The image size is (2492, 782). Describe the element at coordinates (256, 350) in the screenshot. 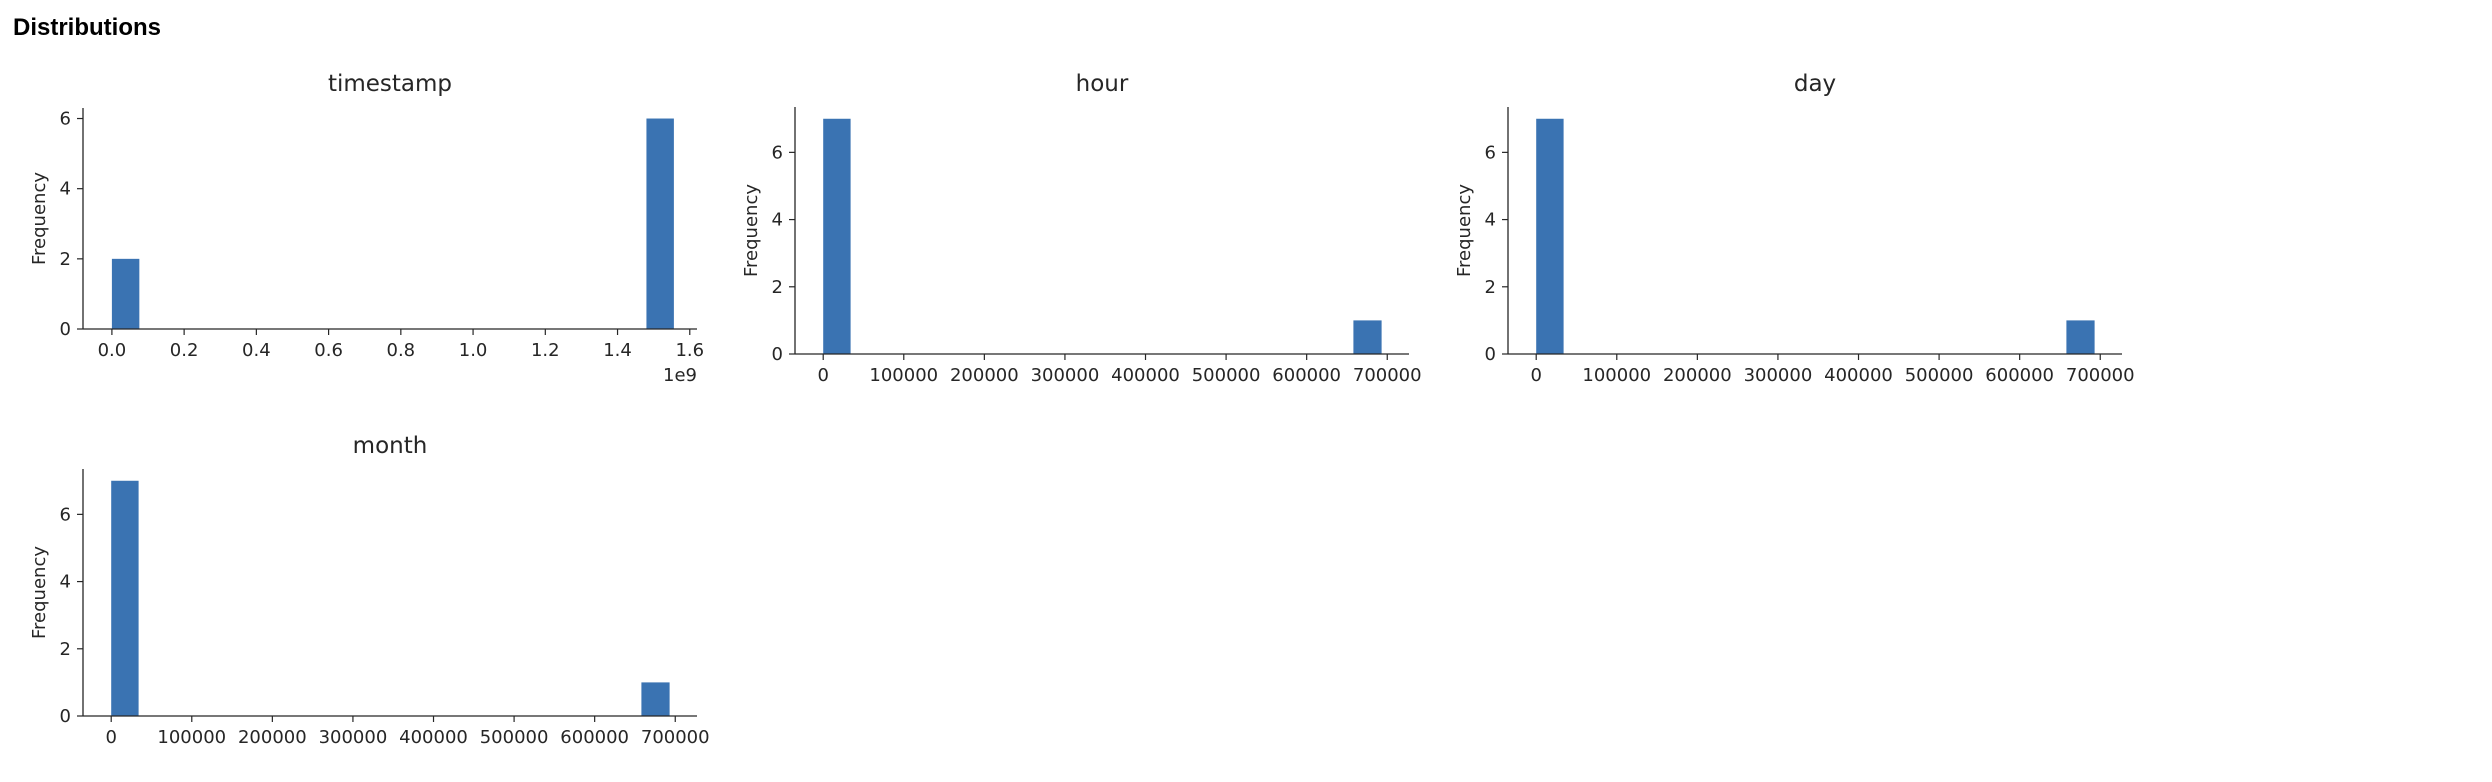

I see `chart-0-xtick-label-2: 0.4` at that location.